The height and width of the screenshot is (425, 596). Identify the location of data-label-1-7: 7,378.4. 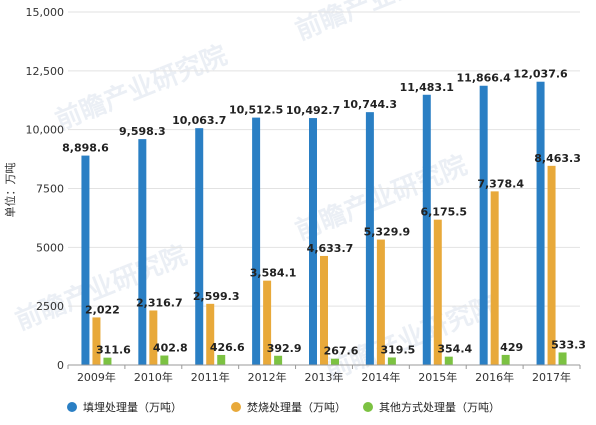
(500, 183).